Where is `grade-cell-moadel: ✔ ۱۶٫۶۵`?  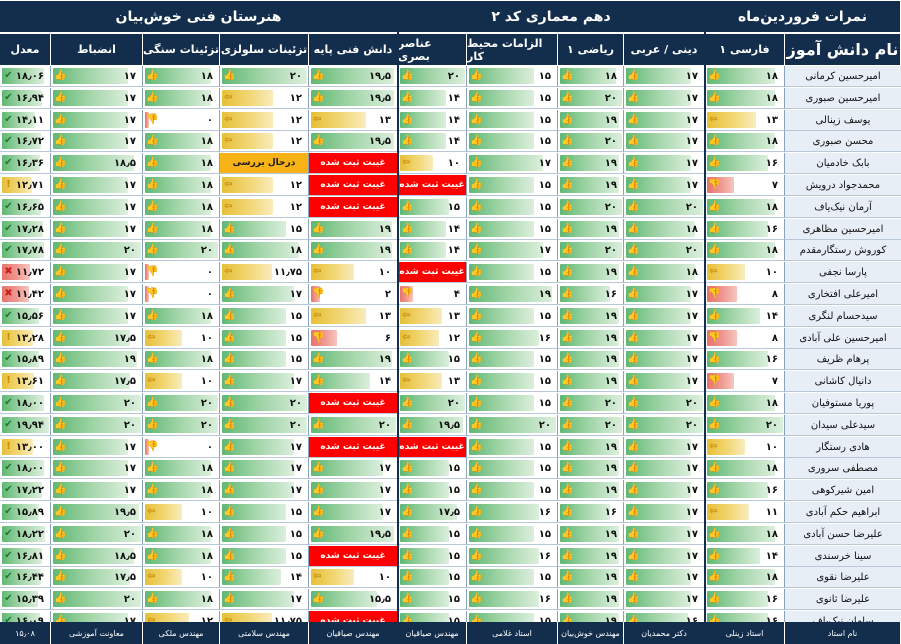 grade-cell-moadel: ✔ ۱۶٫۶۵ is located at coordinates (25, 207).